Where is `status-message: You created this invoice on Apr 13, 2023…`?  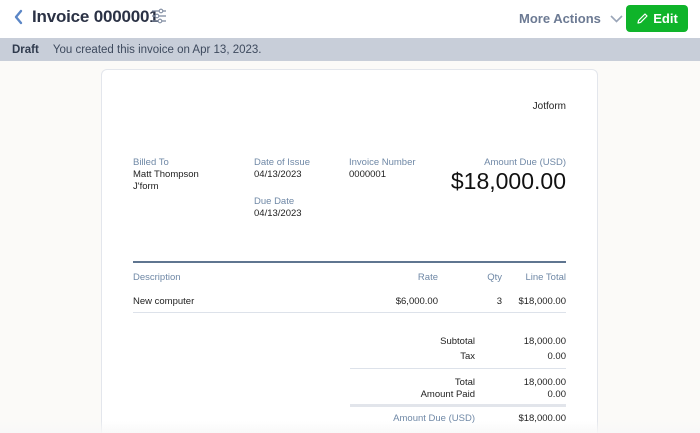
status-message: You created this invoice on Apr 13, 2023… is located at coordinates (157, 49).